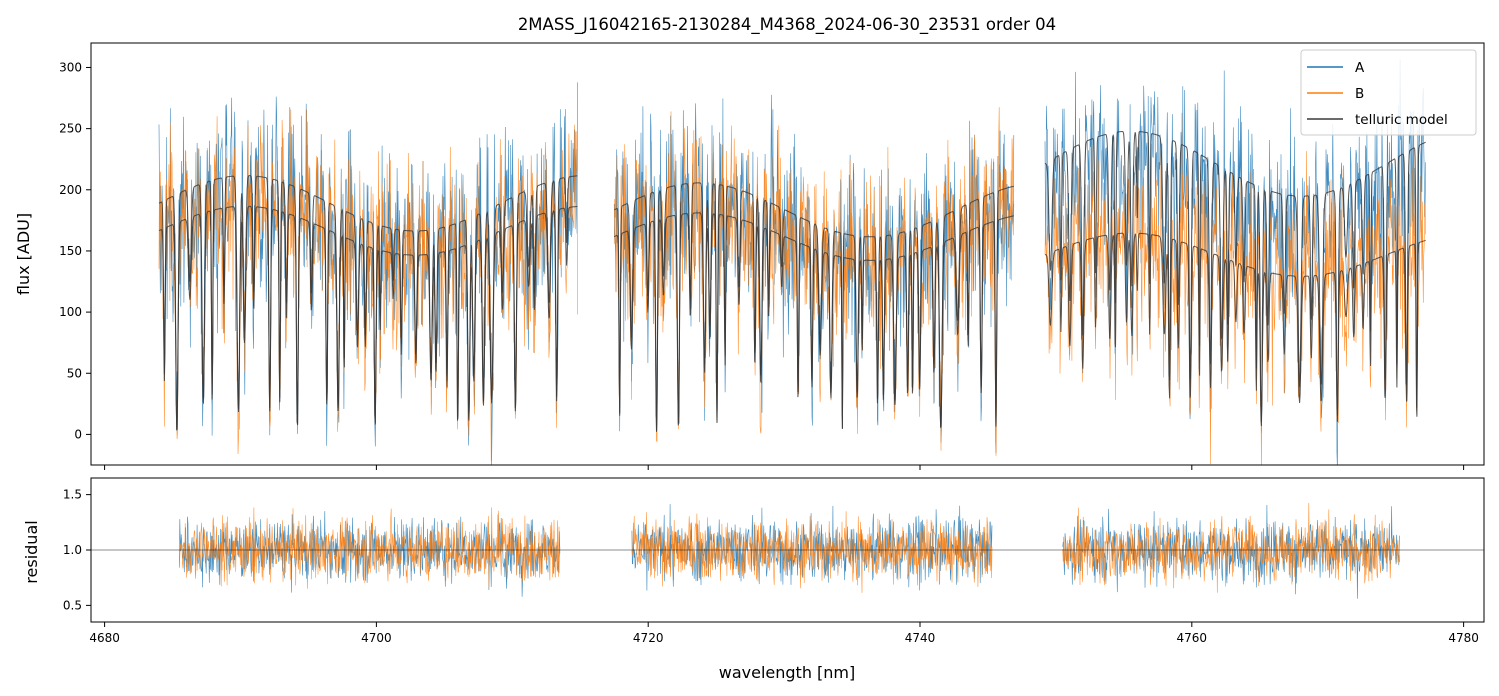 The height and width of the screenshot is (696, 1499). What do you see at coordinates (72, 605) in the screenshot?
I see `y-tick-label: 0.5` at bounding box center [72, 605].